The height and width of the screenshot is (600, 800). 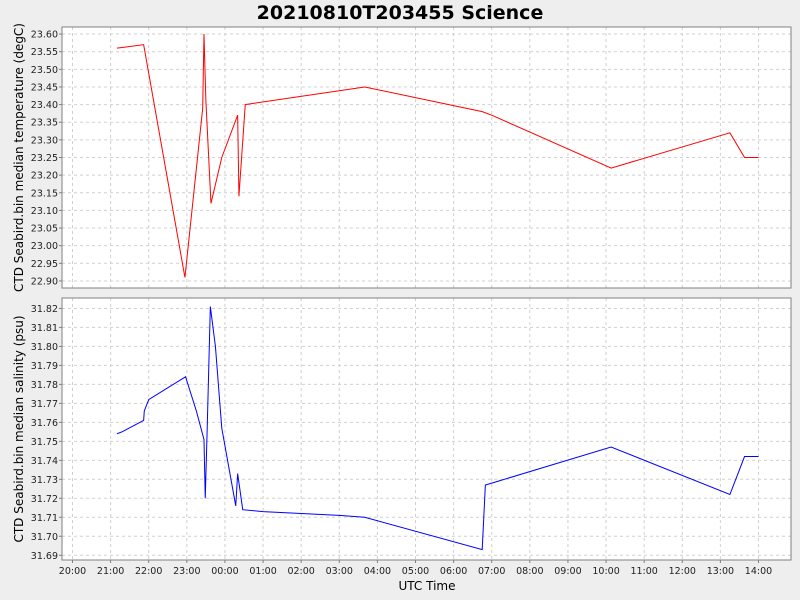 What do you see at coordinates (44, 35) in the screenshot?
I see `temperature-y-tick-label: 23.60` at bounding box center [44, 35].